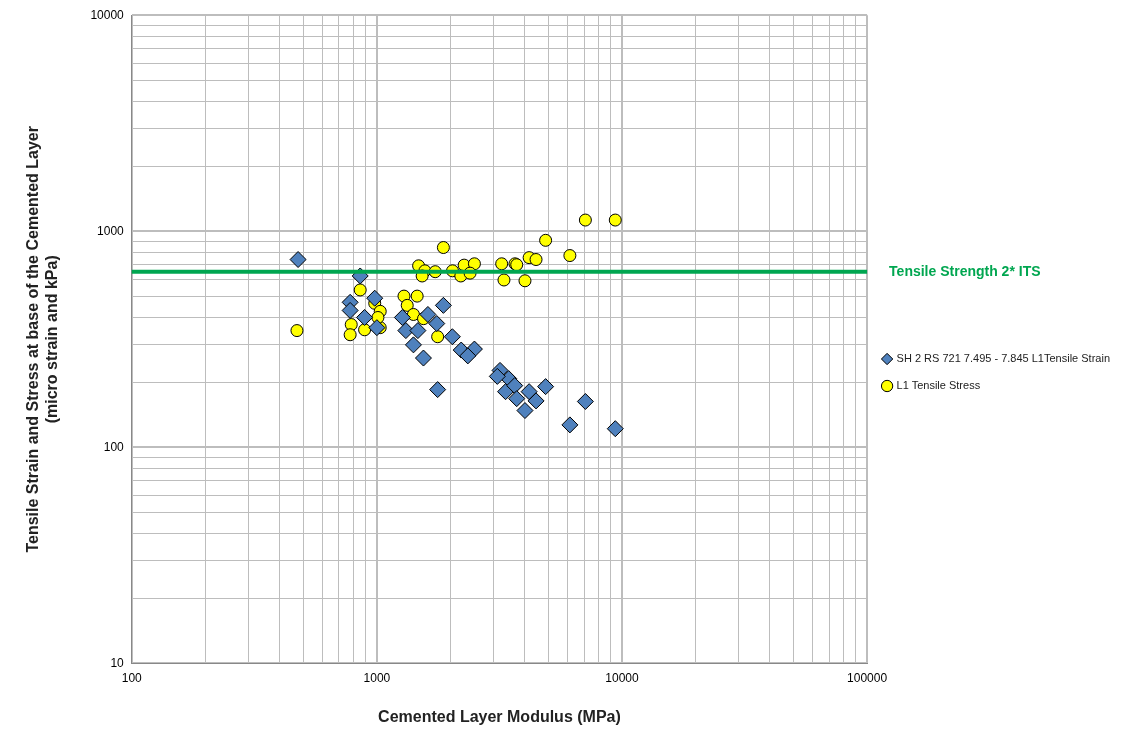 The width and height of the screenshot is (1130, 745). What do you see at coordinates (867, 677) in the screenshot?
I see `x-tick-label: 100000` at bounding box center [867, 677].